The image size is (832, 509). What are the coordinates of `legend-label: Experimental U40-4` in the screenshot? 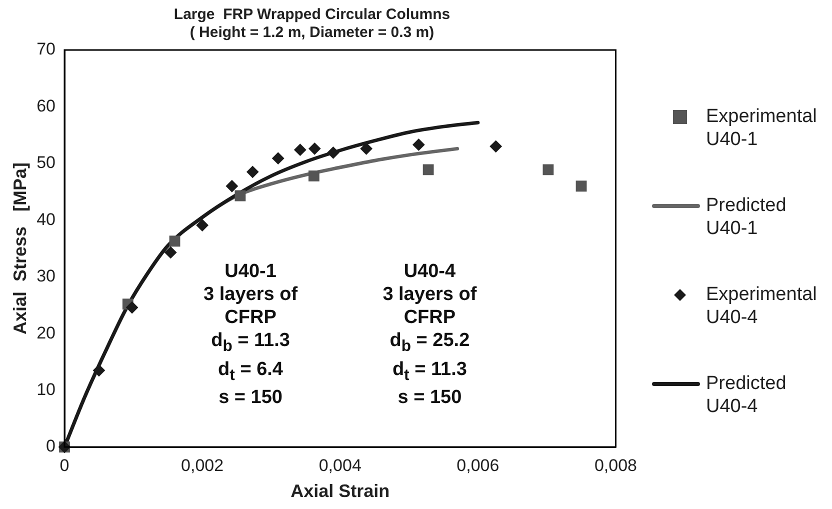 It's located at (762, 306).